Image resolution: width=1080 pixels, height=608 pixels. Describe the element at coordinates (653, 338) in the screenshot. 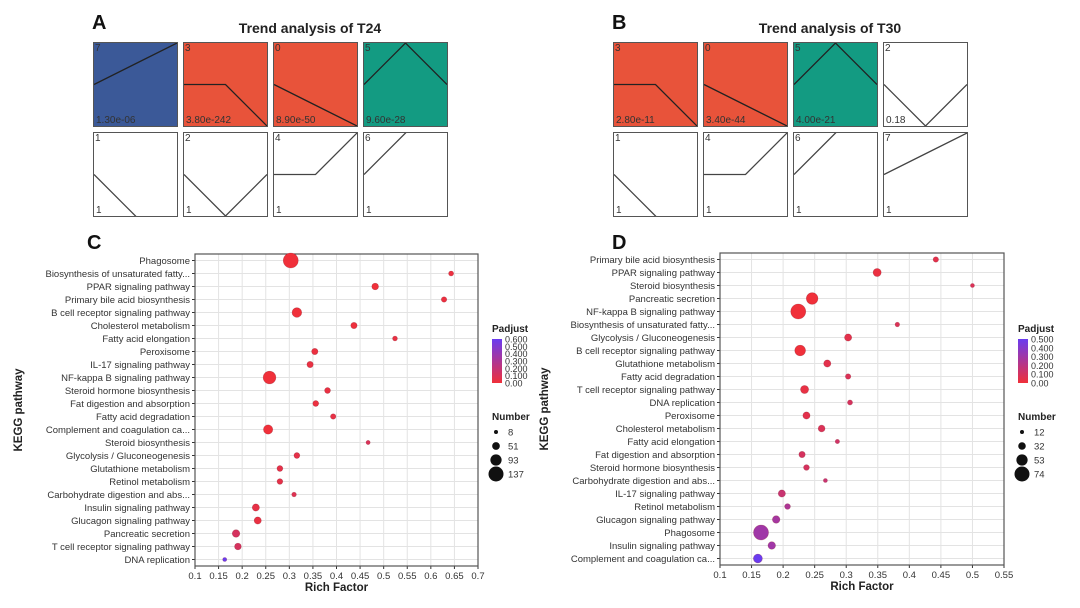

I see `pathway-label: Glycolysis / Gluconeogenesis` at that location.